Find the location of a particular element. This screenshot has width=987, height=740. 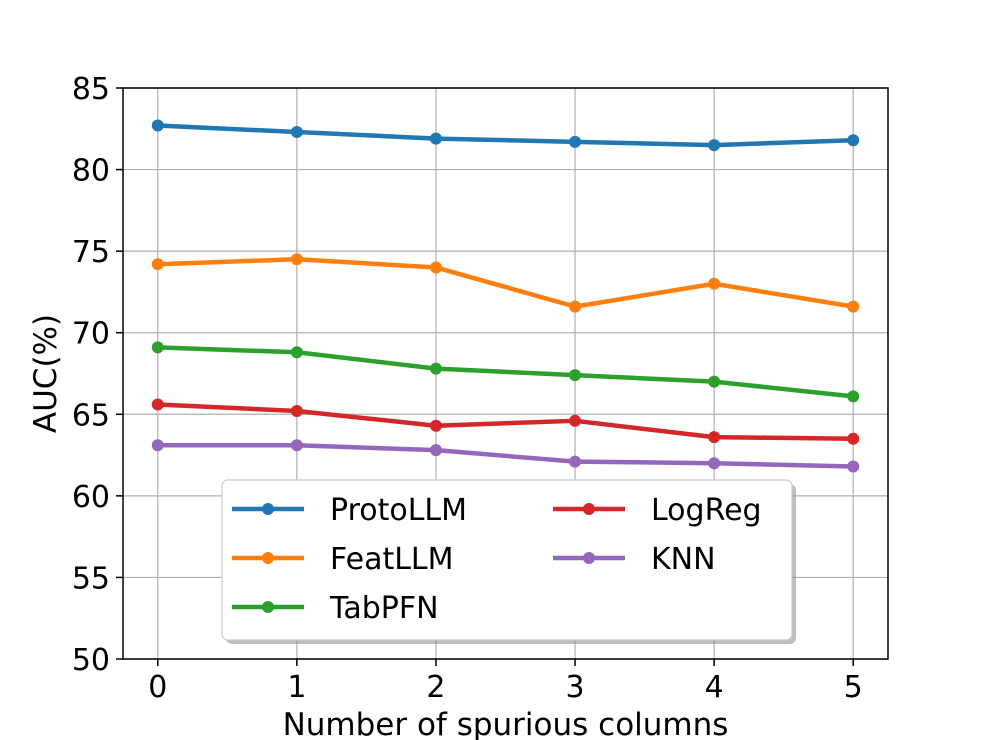

legend-box is located at coordinates (507, 560).